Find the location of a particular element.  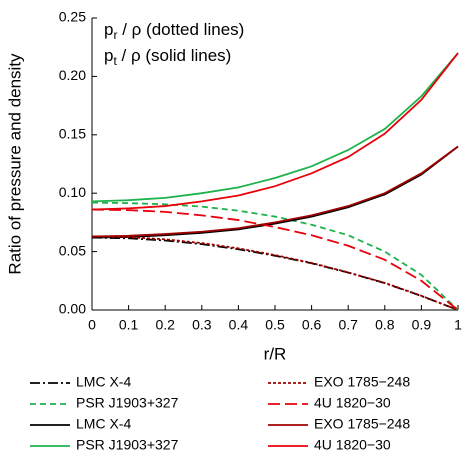

x-tick-label: 0.3 is located at coordinates (202, 325).